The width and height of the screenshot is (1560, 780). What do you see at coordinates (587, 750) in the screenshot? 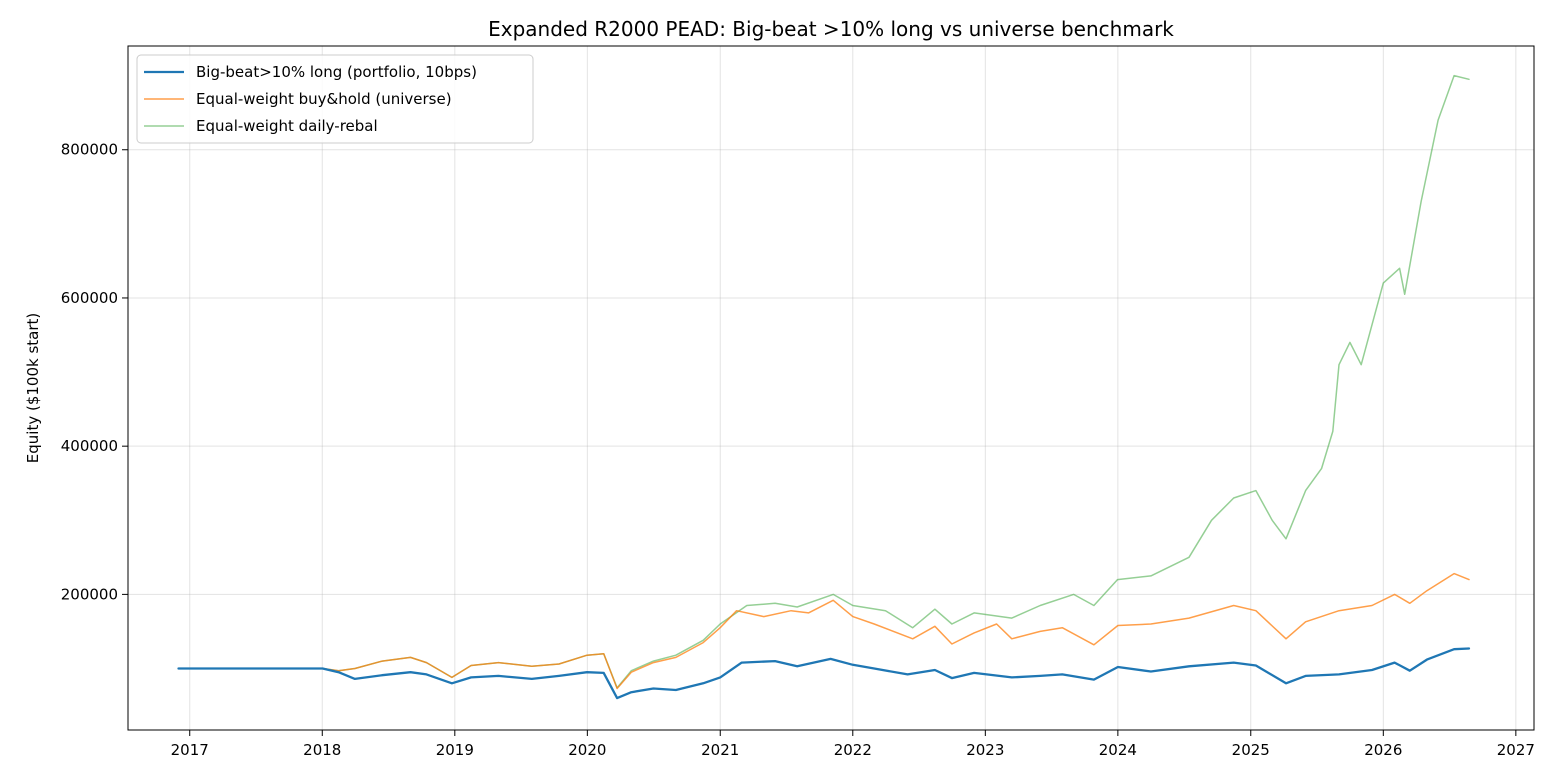
I see `x-tick-label: 2020` at bounding box center [587, 750].